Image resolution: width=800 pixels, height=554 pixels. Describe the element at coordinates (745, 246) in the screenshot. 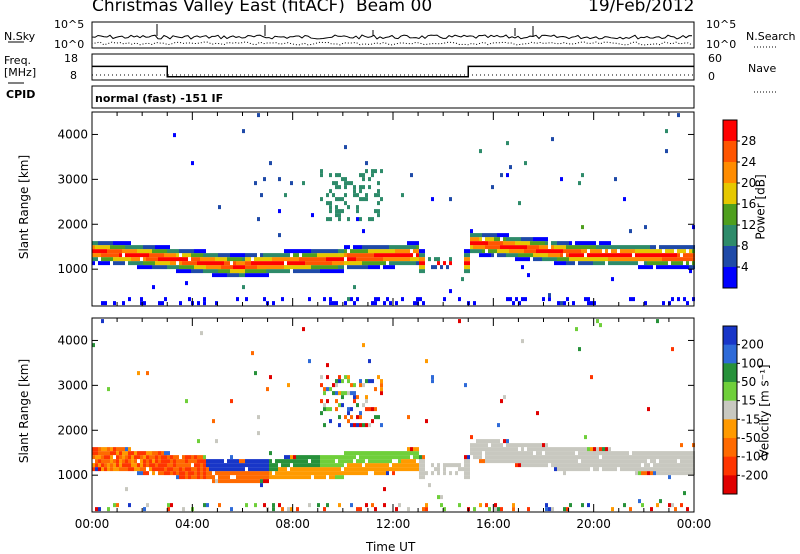

I see `colorbar-tick-label: 8` at that location.